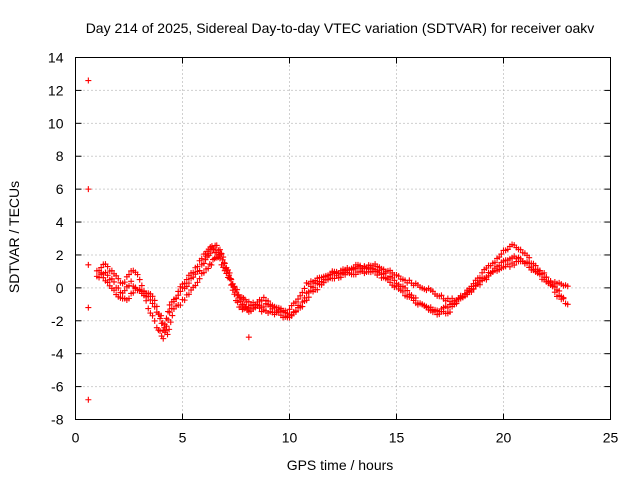 The width and height of the screenshot is (640, 480). What do you see at coordinates (56, 90) in the screenshot?
I see `y-tick-label: 12` at bounding box center [56, 90].